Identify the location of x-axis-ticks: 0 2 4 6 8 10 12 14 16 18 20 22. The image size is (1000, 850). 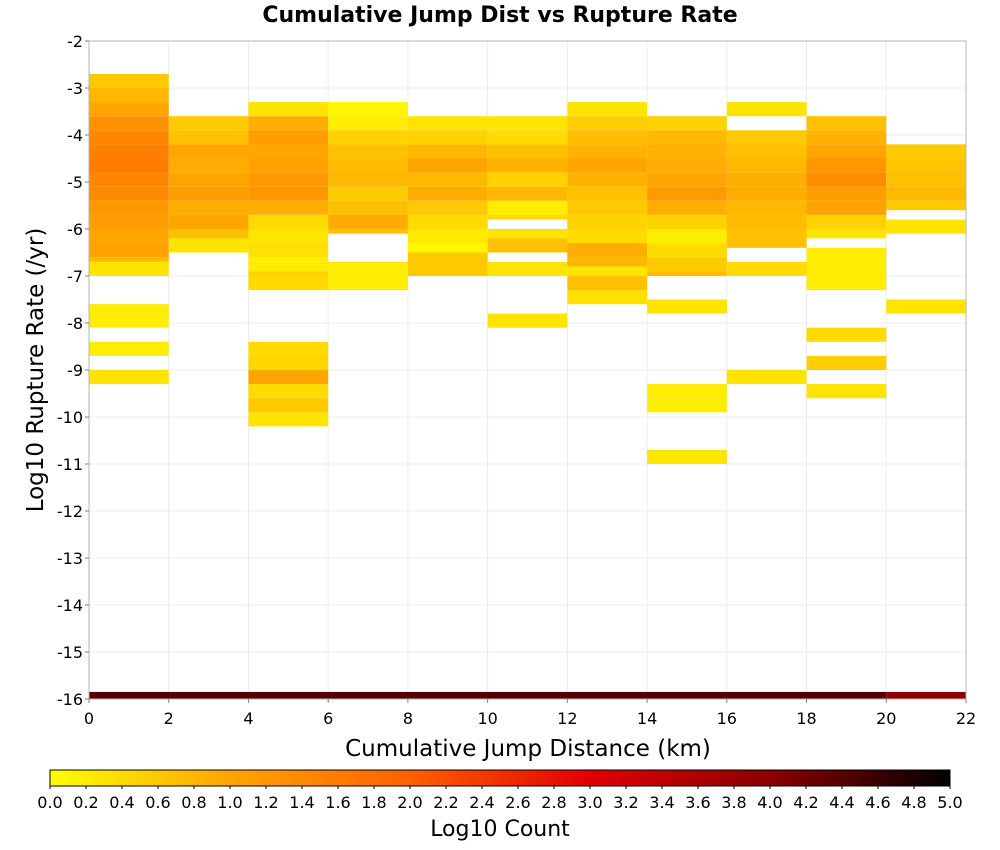
(530, 713).